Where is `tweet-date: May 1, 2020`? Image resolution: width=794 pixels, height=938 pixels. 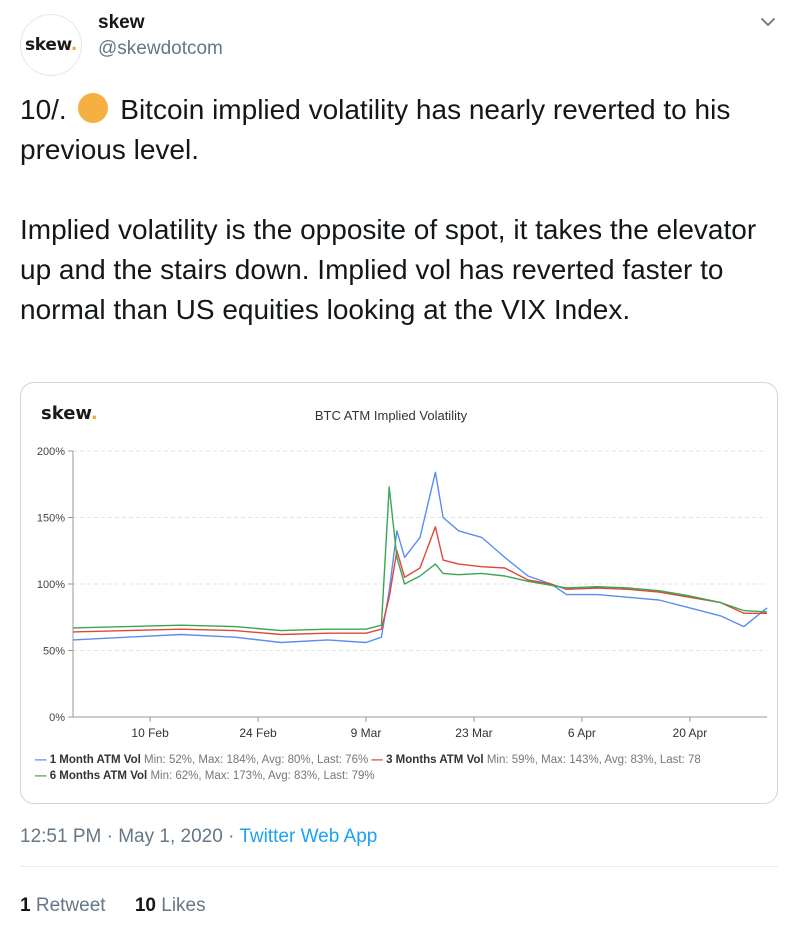 tweet-date: May 1, 2020 is located at coordinates (170, 836).